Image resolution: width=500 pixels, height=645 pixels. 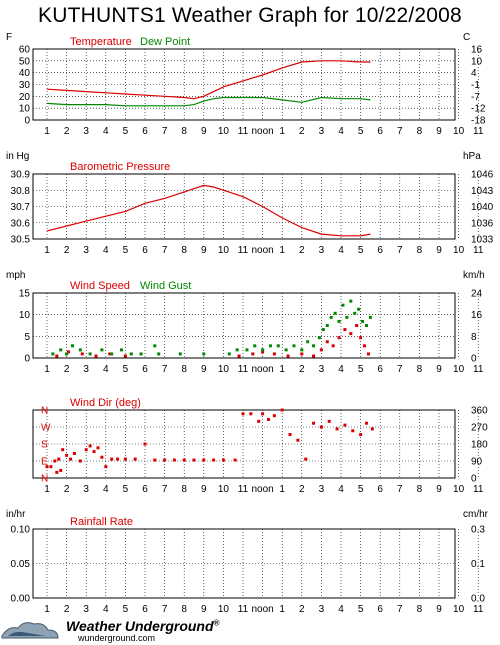 I want to click on trademark: ®, so click(x=216, y=623).